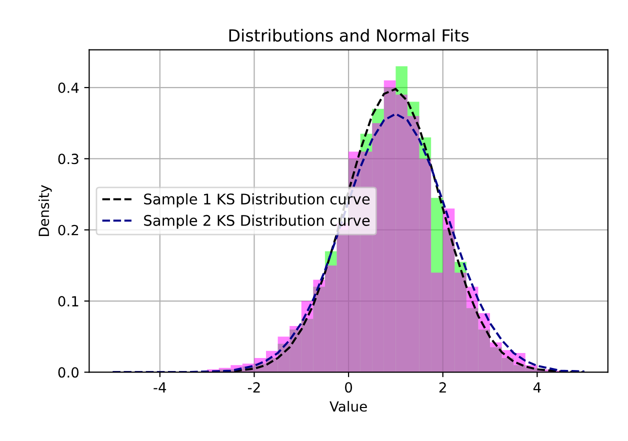  What do you see at coordinates (68, 88) in the screenshot?
I see `y-tick-label: 0.4` at bounding box center [68, 88].